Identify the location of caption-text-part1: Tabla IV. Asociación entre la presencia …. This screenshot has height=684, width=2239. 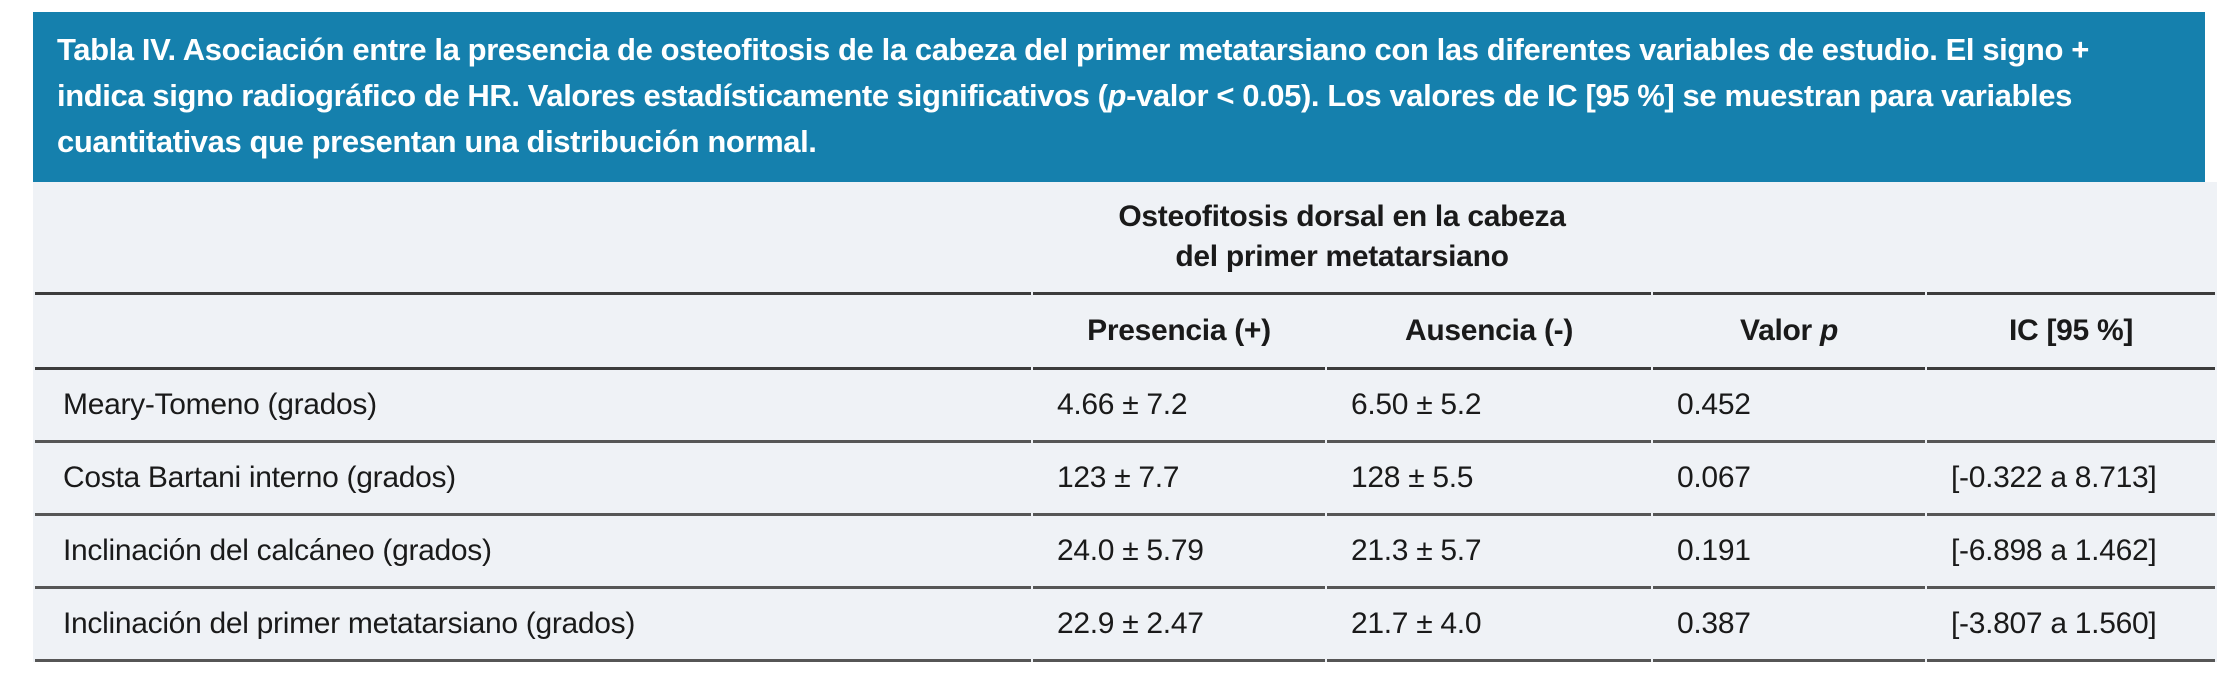
(1073, 72).